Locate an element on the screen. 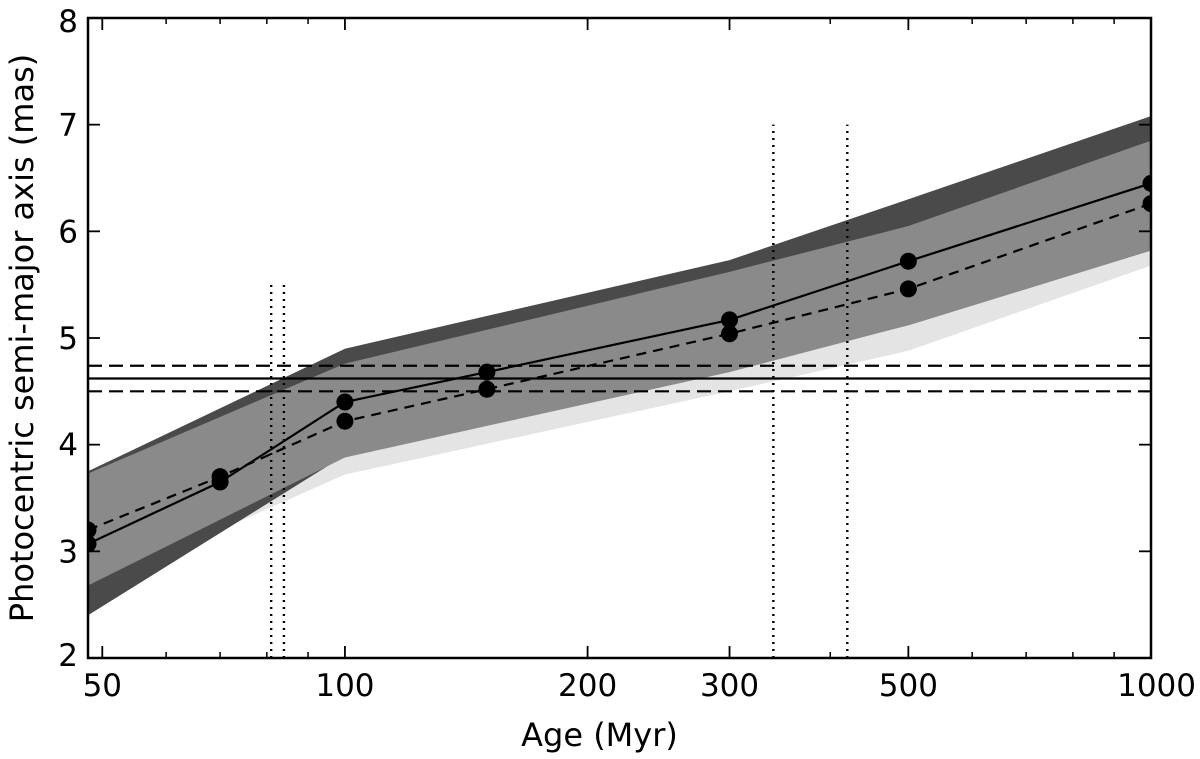  x-tick-label: 100 is located at coordinates (344, 686).